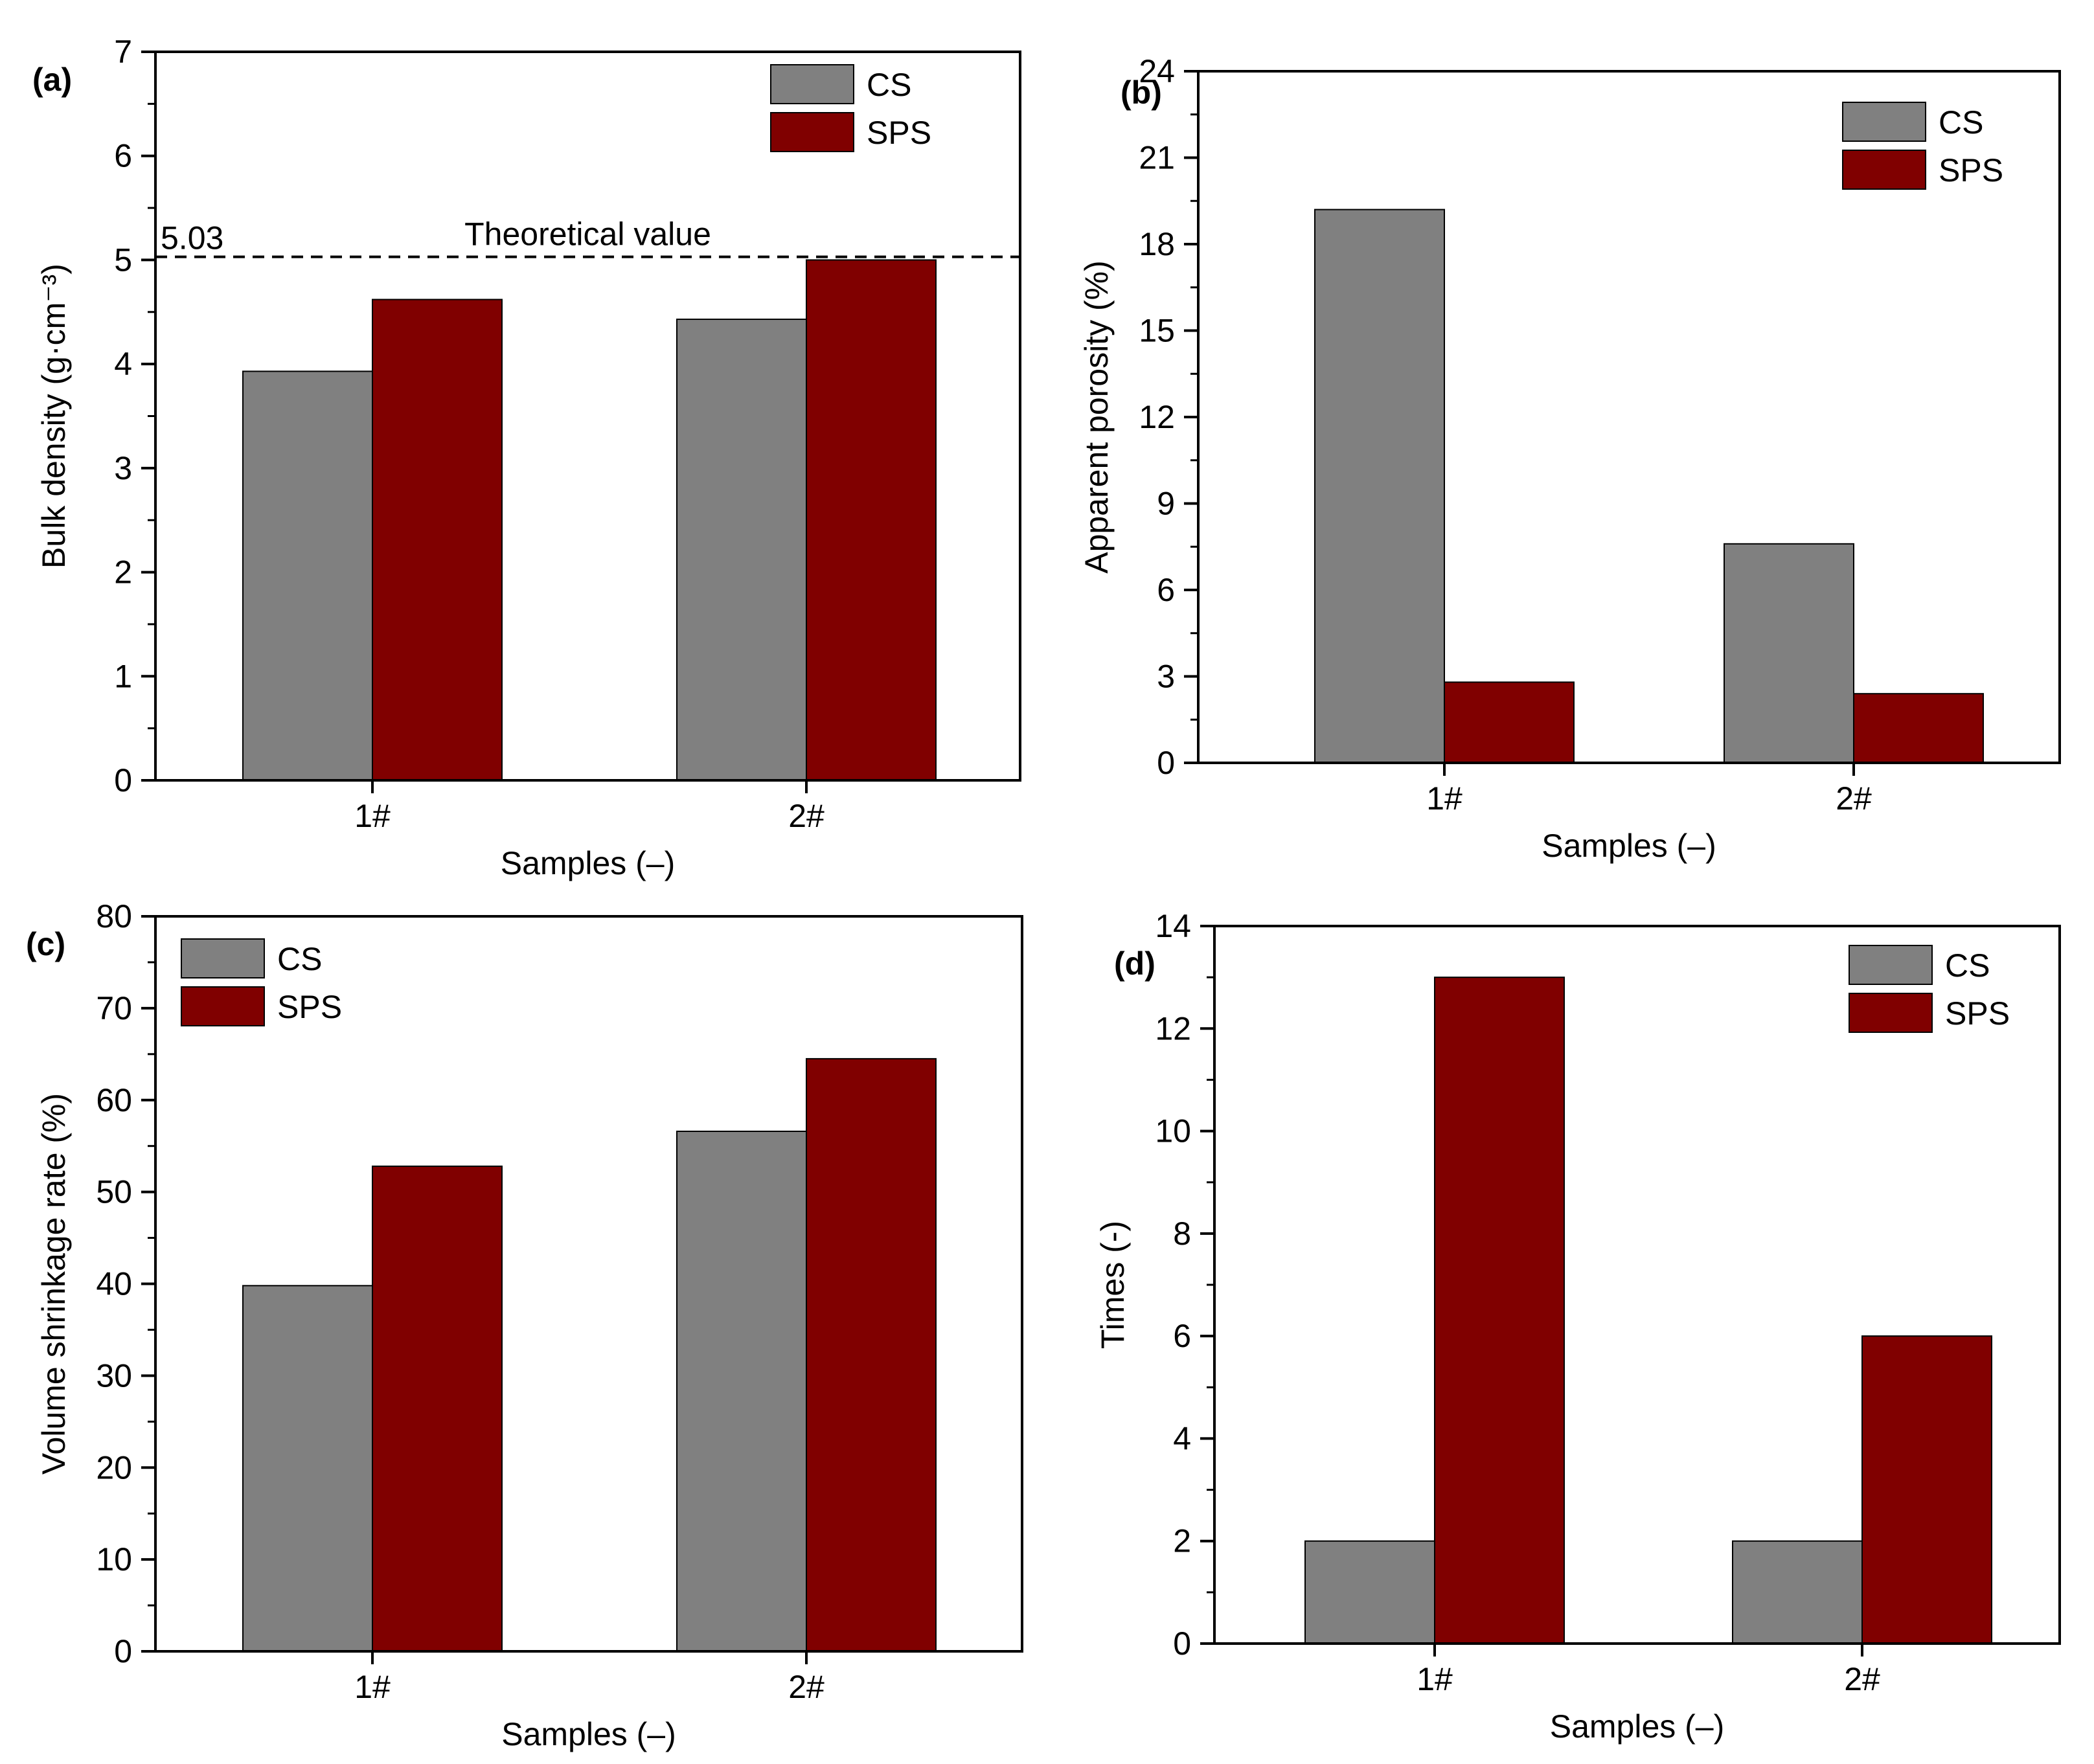 This screenshot has width=2094, height=1764. I want to click on y-tick-label: 60, so click(114, 1100).